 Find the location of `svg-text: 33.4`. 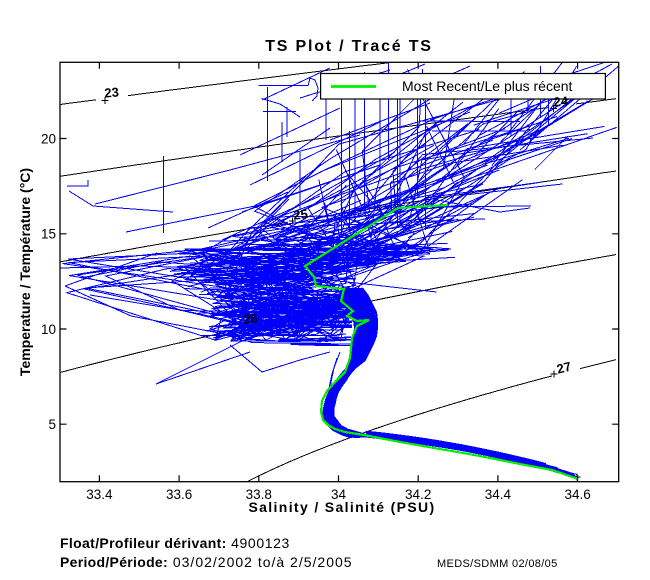

svg-text: 33.4 is located at coordinates (99, 494).